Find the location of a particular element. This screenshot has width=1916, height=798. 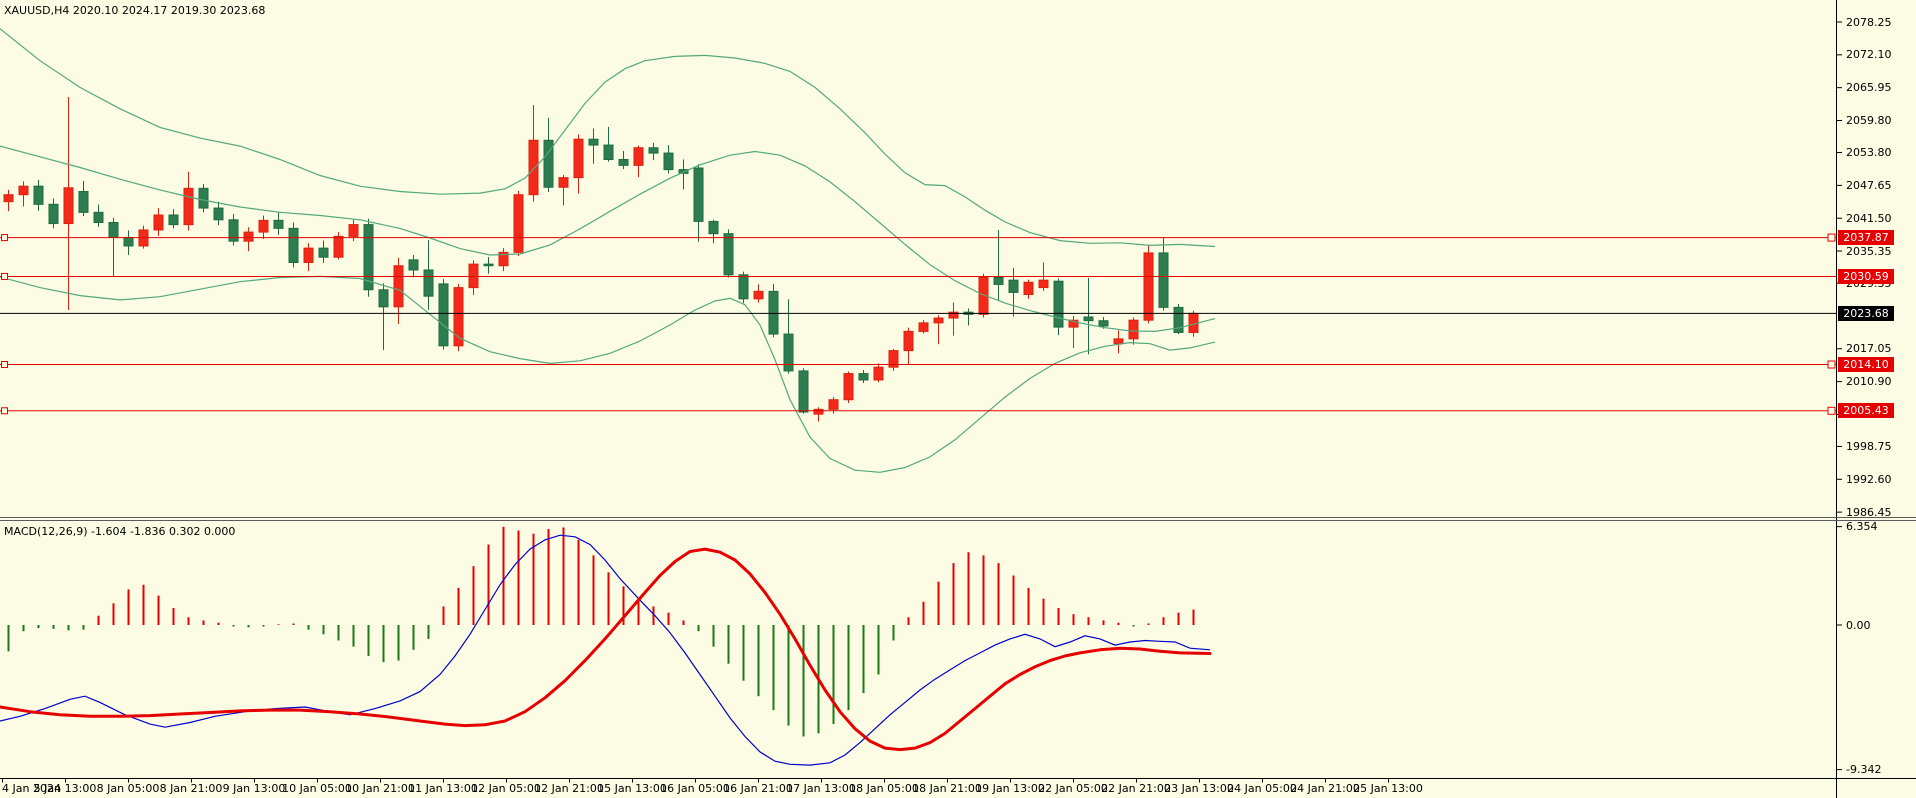

price-axis-label: 2078.25 is located at coordinates (1869, 22).